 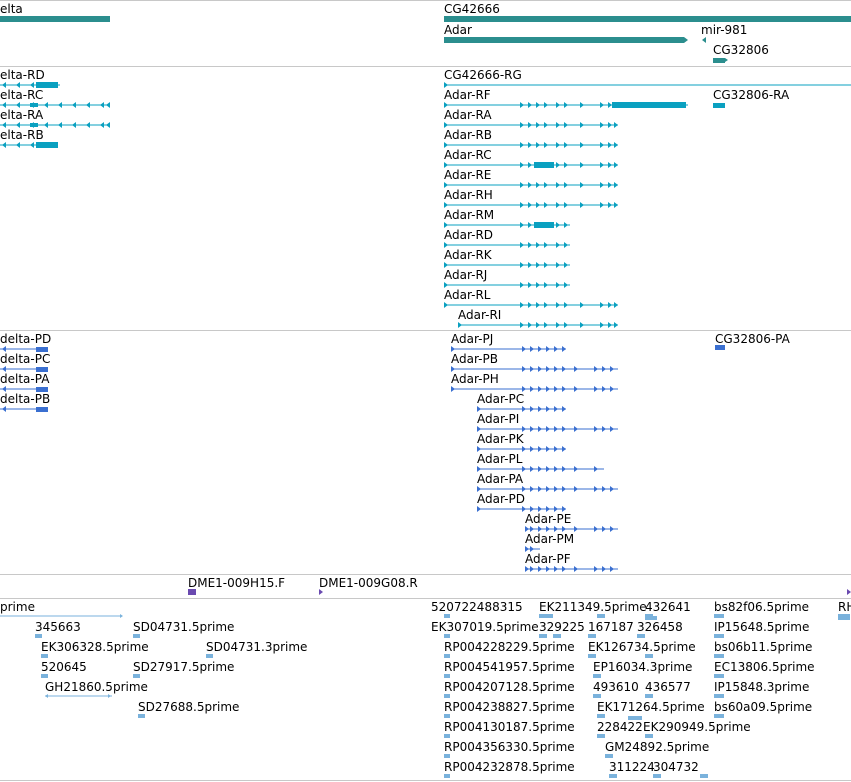 What do you see at coordinates (509, 767) in the screenshot?
I see `est-label: RP004232878.5prime` at bounding box center [509, 767].